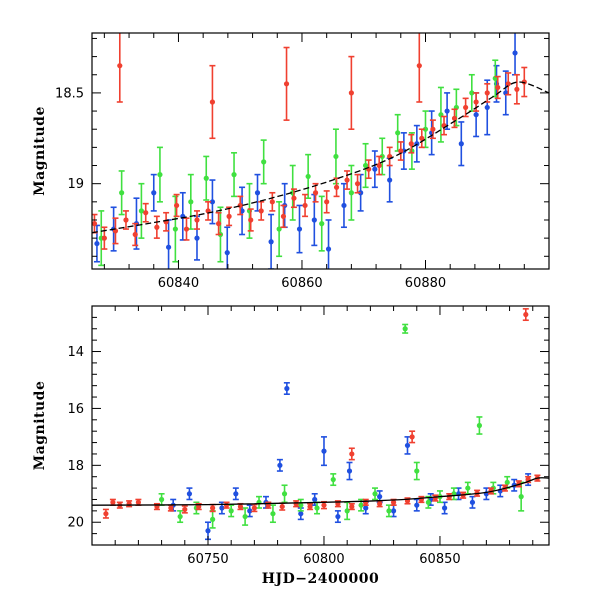 The width and height of the screenshot is (600, 600). What do you see at coordinates (75, 523) in the screenshot?
I see `y-tick-label: 20` at bounding box center [75, 523].